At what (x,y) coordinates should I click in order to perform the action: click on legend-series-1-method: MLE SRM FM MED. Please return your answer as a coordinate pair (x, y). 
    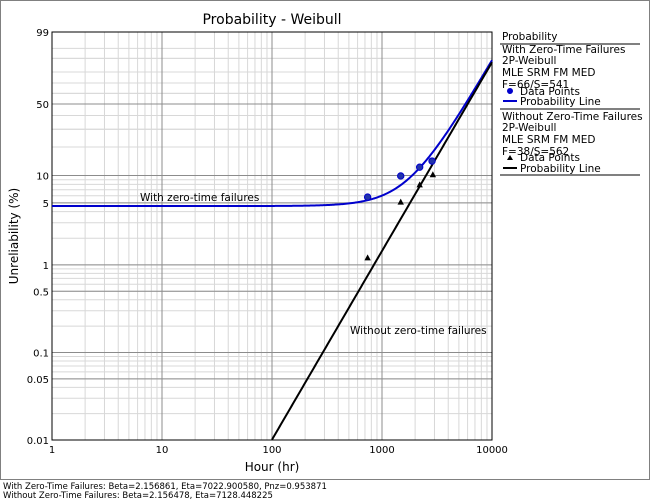
    Looking at the image, I should click on (548, 73).